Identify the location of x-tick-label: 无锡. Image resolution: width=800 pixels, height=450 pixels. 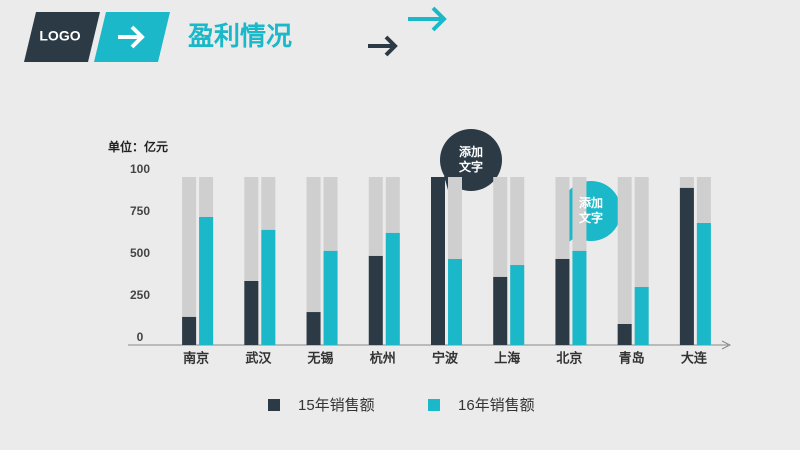
(320, 357).